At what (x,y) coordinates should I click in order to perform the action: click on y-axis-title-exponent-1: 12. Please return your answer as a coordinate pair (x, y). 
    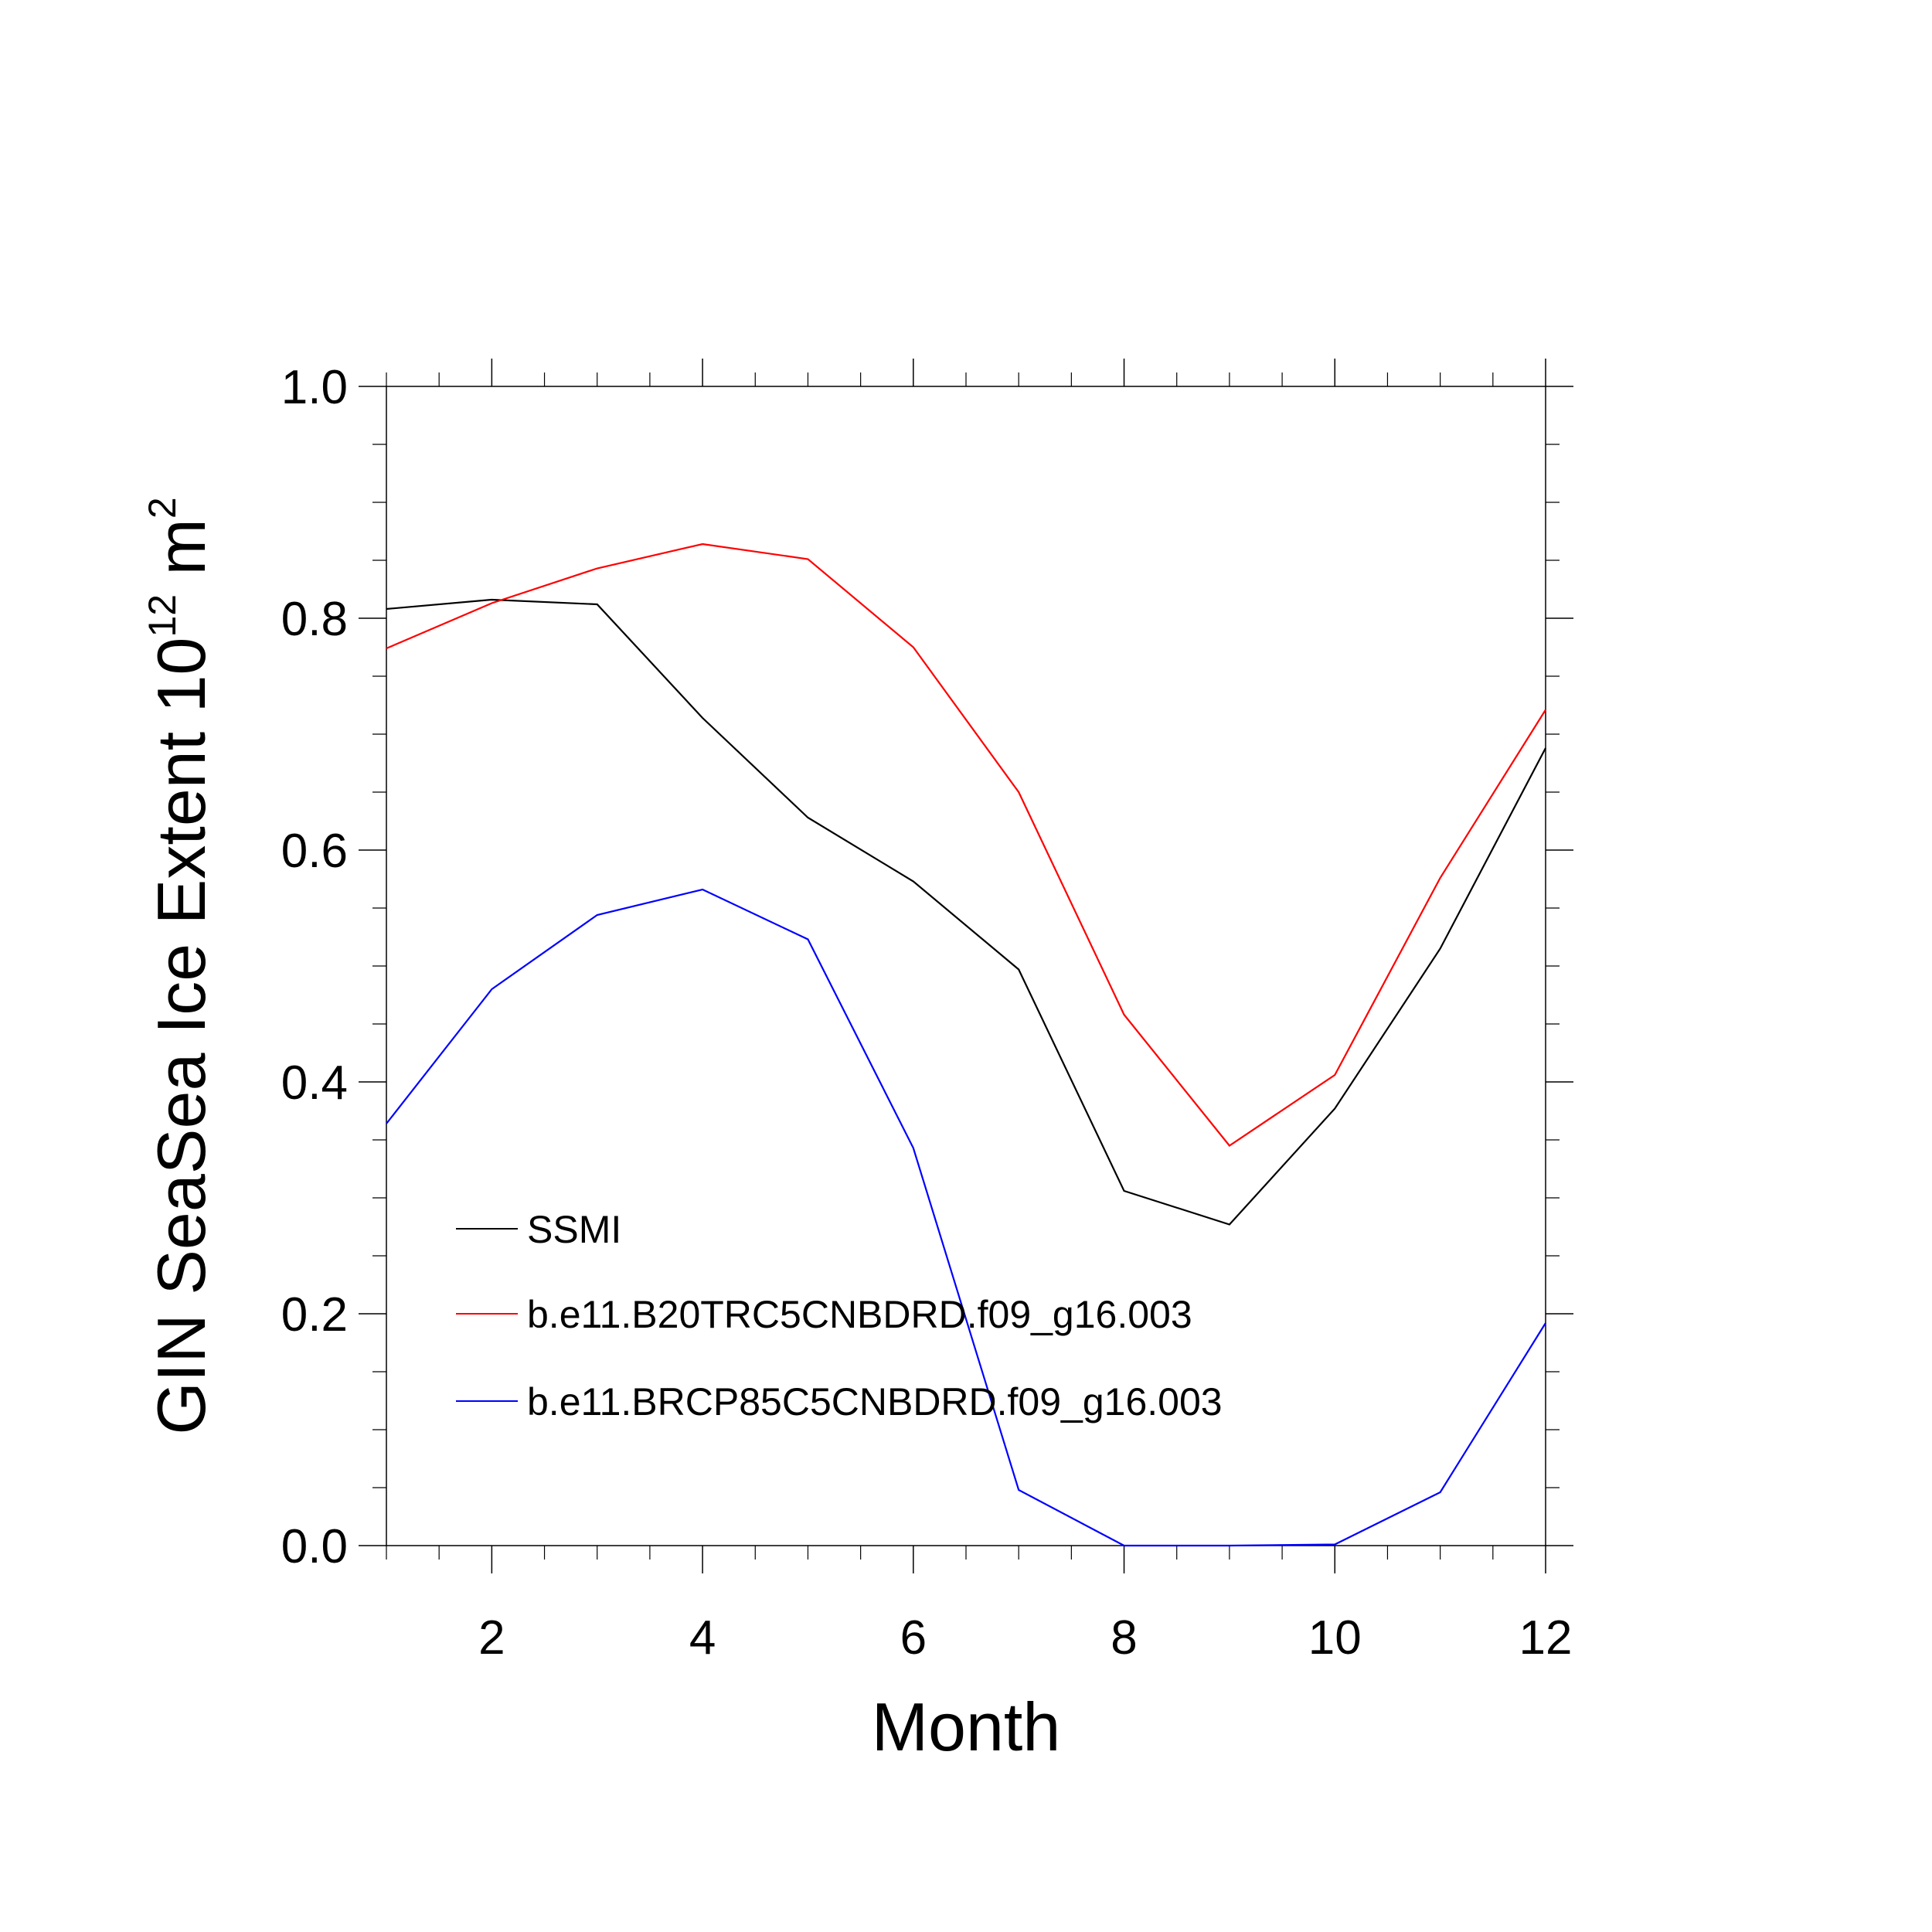
    Looking at the image, I should click on (162, 616).